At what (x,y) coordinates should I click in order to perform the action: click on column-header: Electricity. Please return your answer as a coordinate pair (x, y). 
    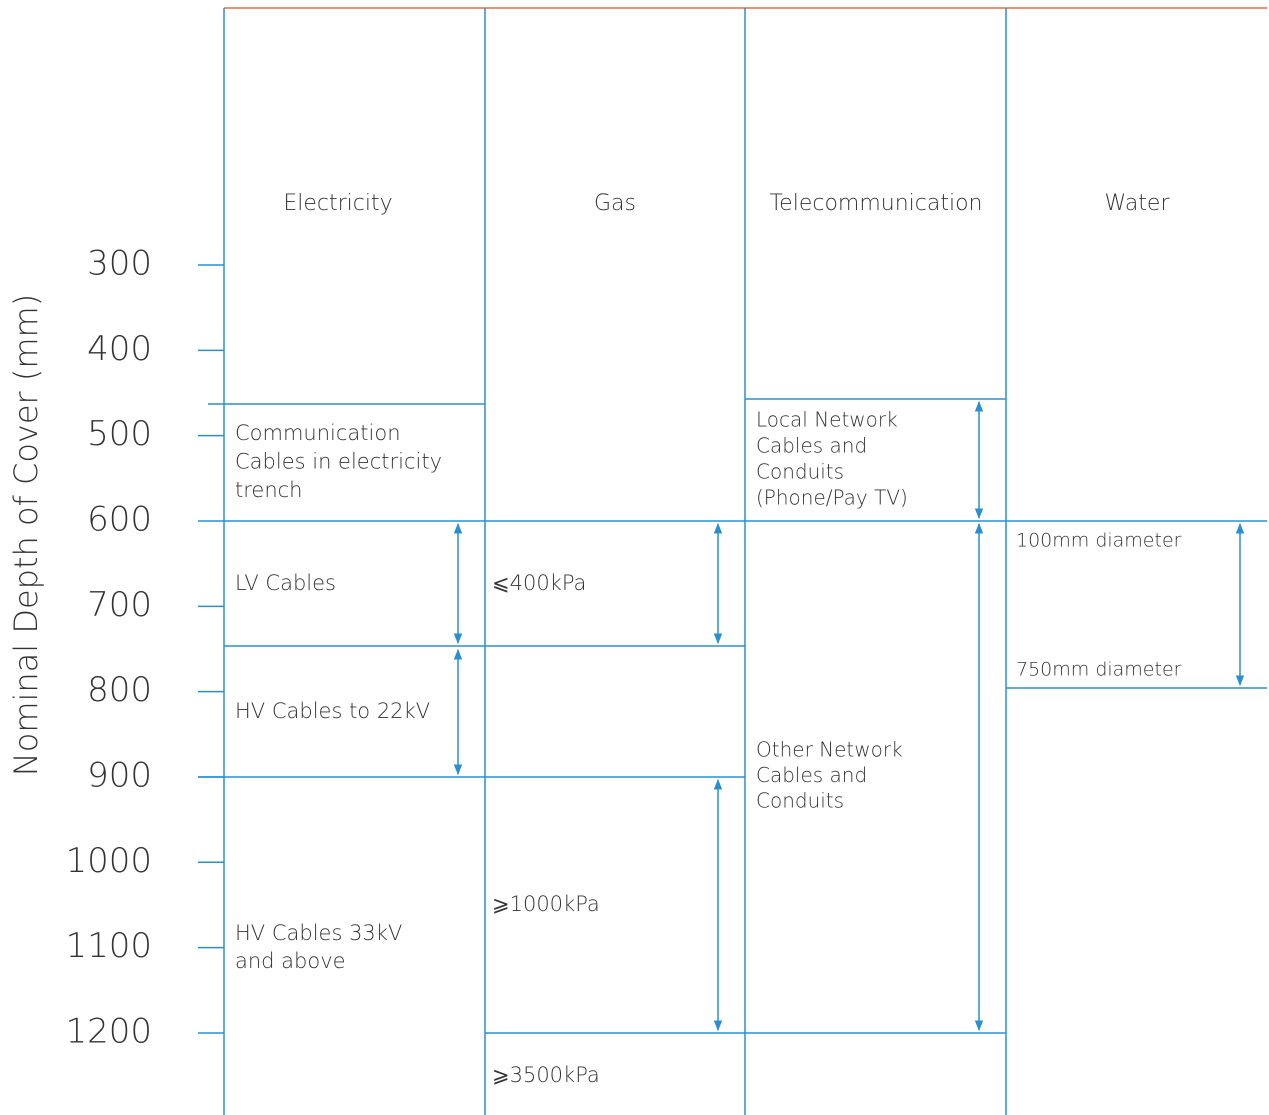
    Looking at the image, I should click on (337, 203).